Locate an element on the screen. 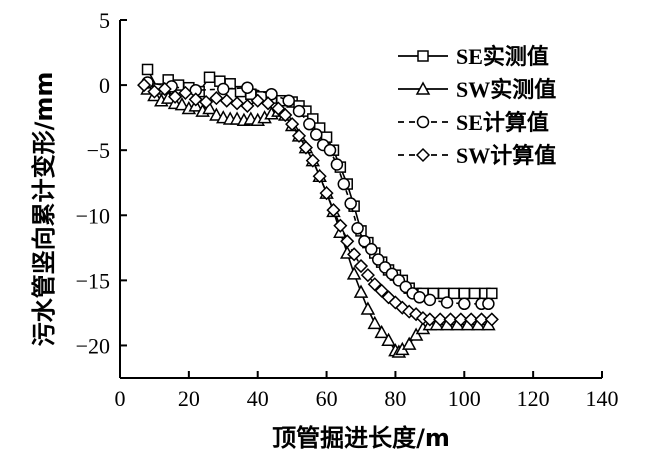  x-tick-label: 20 is located at coordinates (189, 398).